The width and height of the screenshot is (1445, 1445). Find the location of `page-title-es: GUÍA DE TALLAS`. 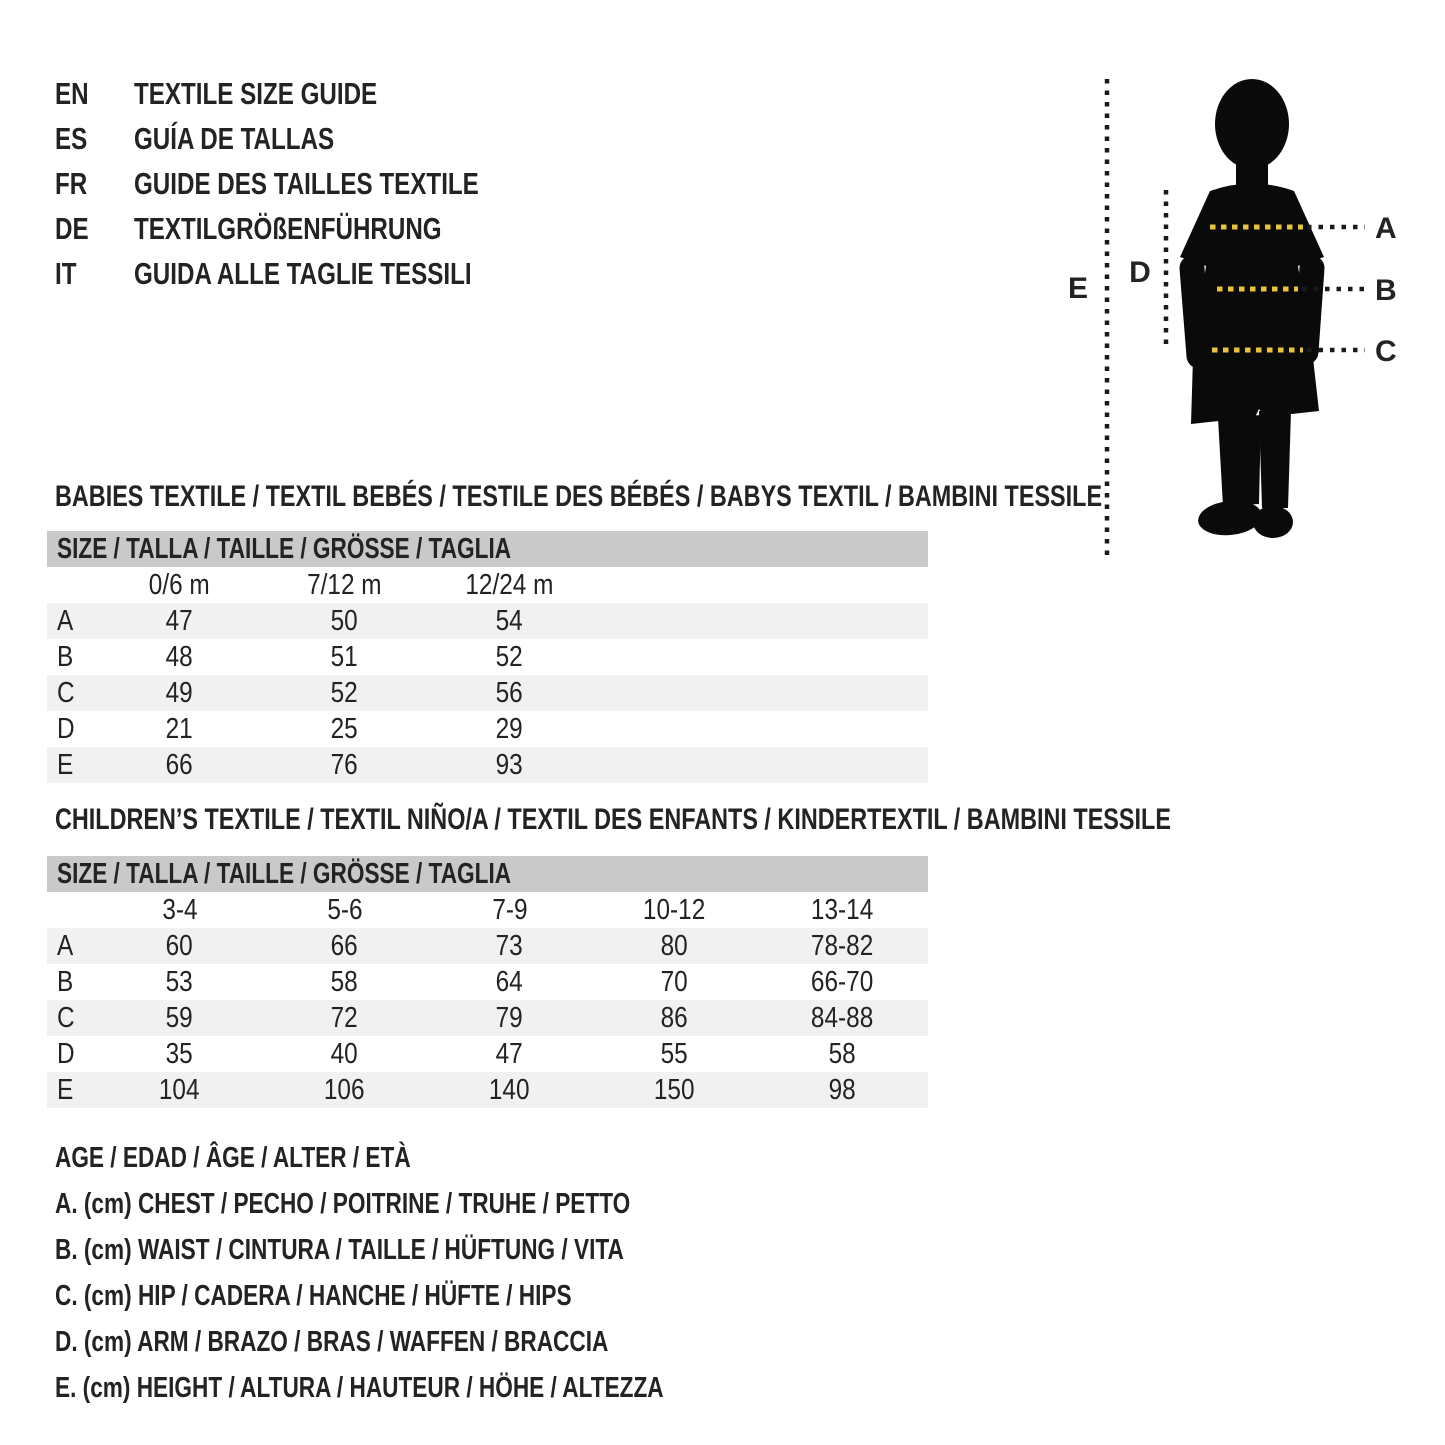

page-title-es: GUÍA DE TALLAS is located at coordinates (233, 138).